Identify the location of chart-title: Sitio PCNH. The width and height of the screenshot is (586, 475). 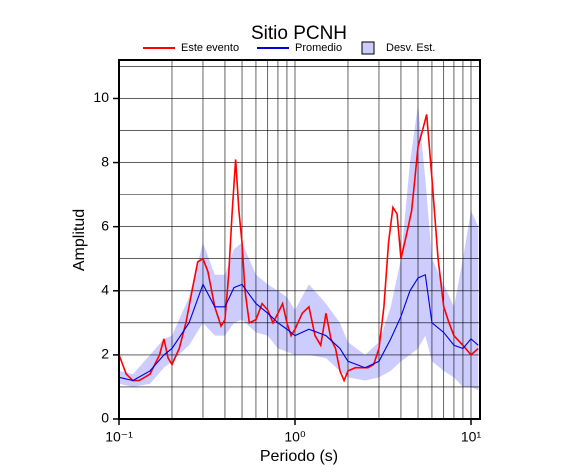
(299, 33).